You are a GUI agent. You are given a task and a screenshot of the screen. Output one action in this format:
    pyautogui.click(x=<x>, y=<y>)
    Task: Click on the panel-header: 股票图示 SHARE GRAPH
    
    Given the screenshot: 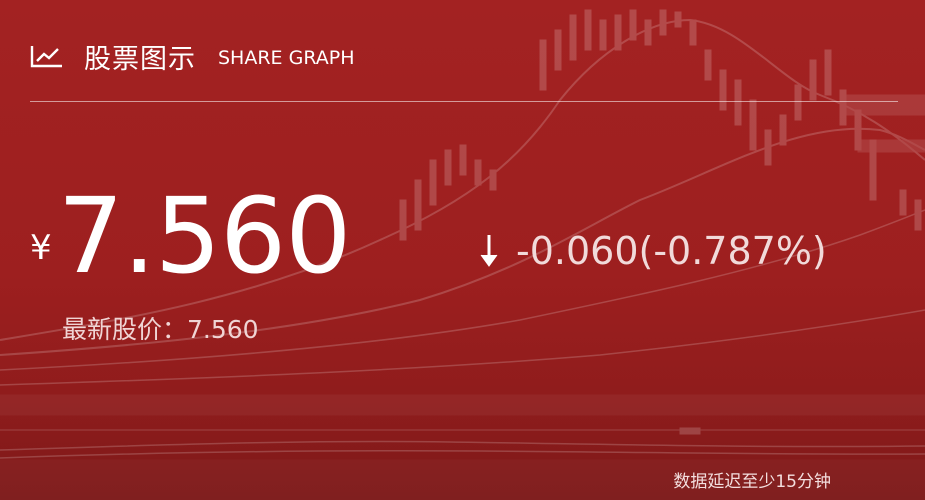 What is the action you would take?
    pyautogui.click(x=192, y=56)
    